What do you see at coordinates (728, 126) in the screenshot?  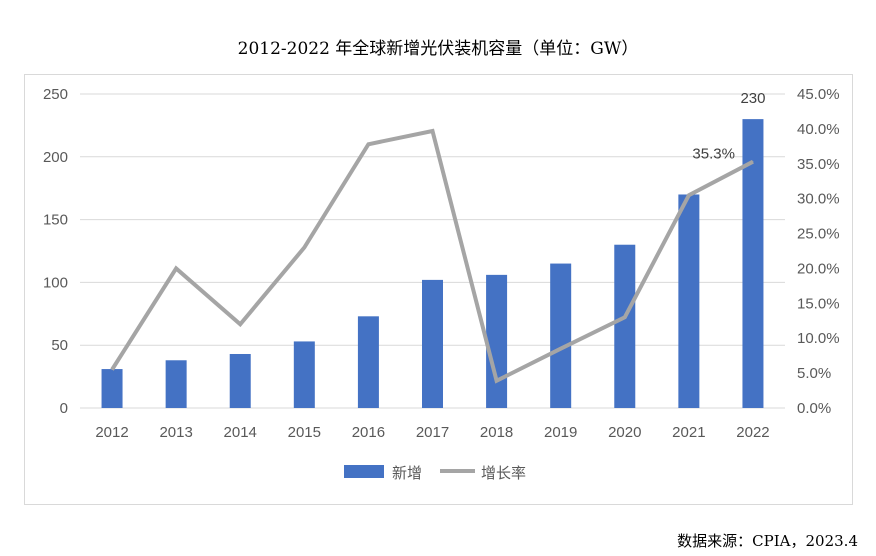 I see `data-labels: 230 35.3%` at bounding box center [728, 126].